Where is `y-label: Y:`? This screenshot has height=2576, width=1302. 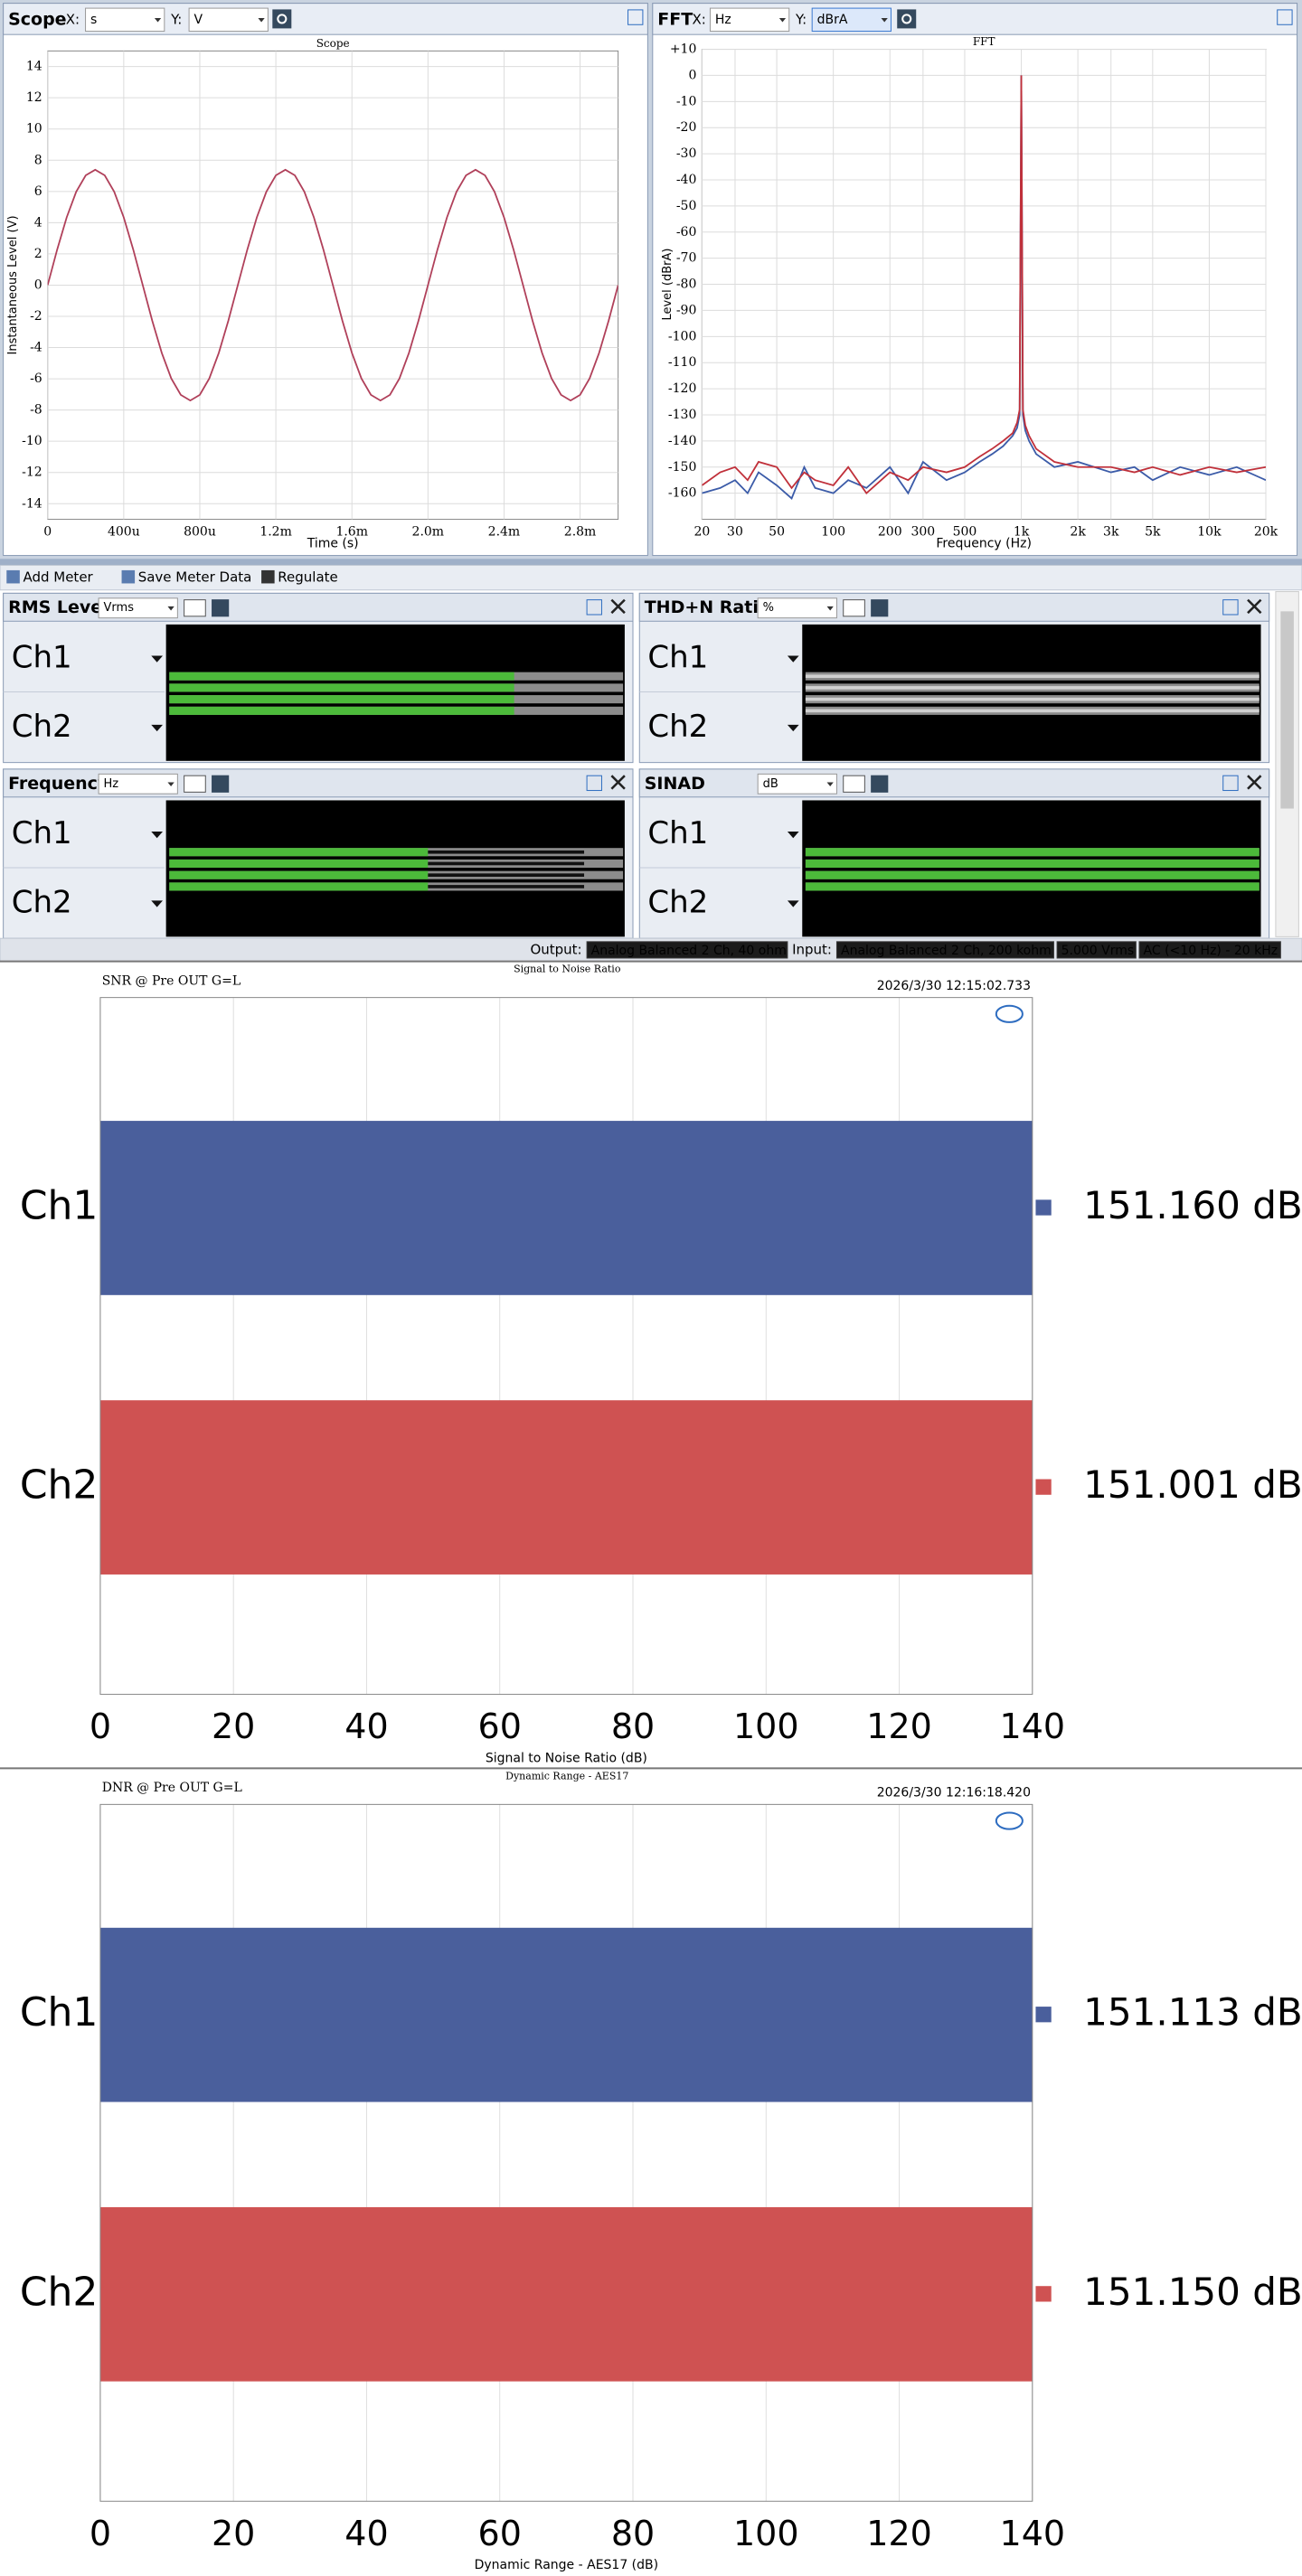 y-label: Y: is located at coordinates (801, 19).